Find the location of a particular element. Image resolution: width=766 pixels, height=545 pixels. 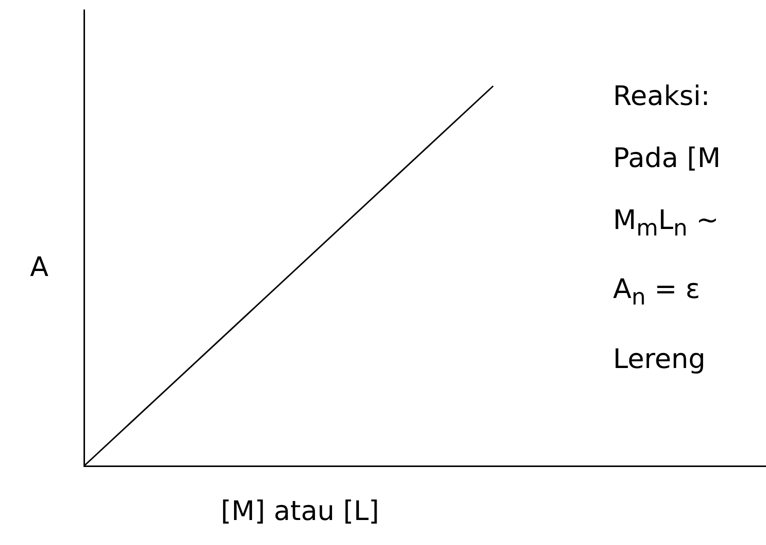

y-axis-title: A is located at coordinates (39, 267).